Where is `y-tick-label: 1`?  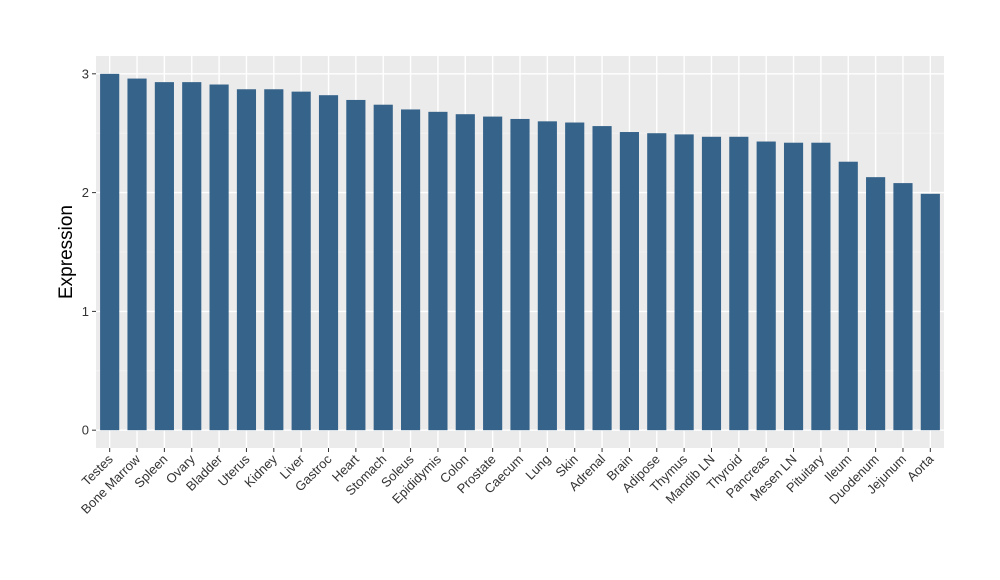
y-tick-label: 1 is located at coordinates (85, 311).